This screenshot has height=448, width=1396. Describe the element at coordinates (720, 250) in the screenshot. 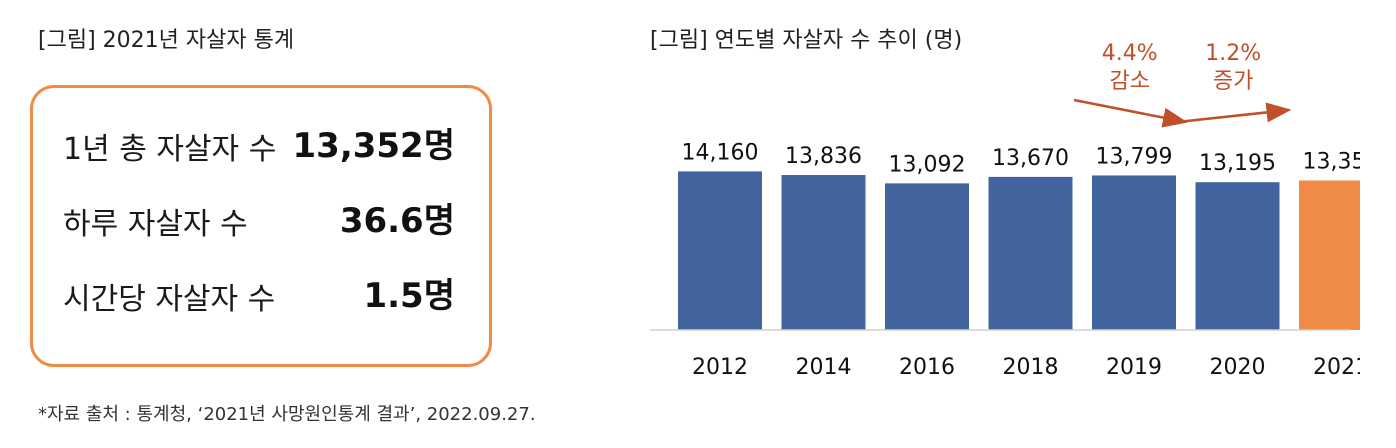

I see `bar-2012` at that location.